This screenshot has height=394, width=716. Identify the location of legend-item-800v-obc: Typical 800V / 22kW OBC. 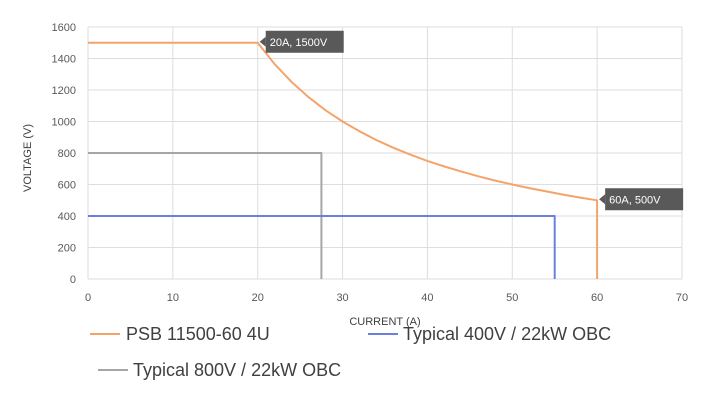
(219, 370).